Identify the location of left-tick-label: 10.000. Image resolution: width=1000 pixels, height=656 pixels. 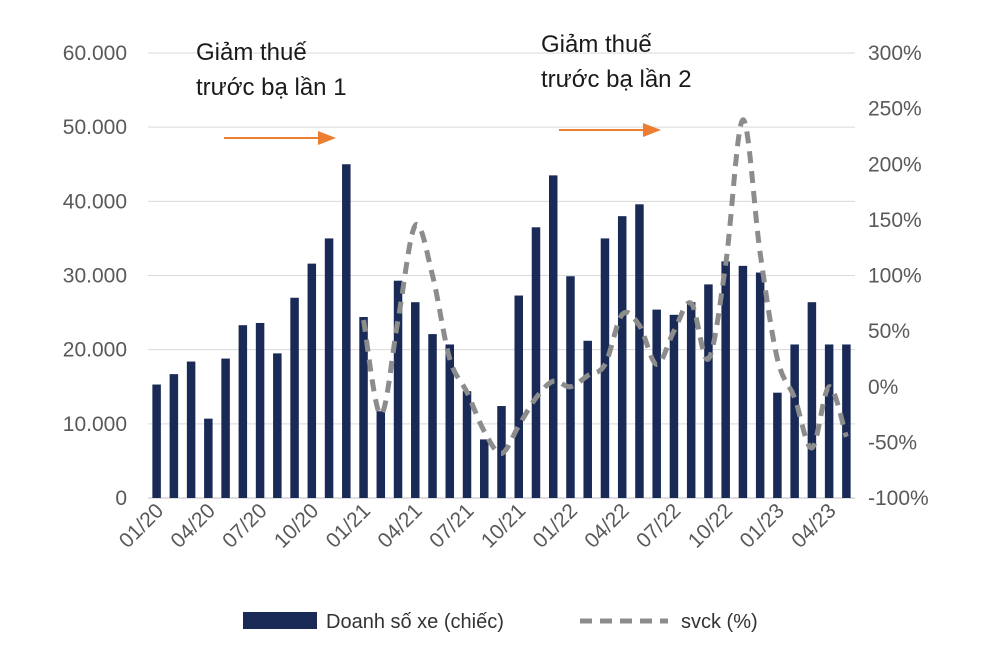
(95, 424).